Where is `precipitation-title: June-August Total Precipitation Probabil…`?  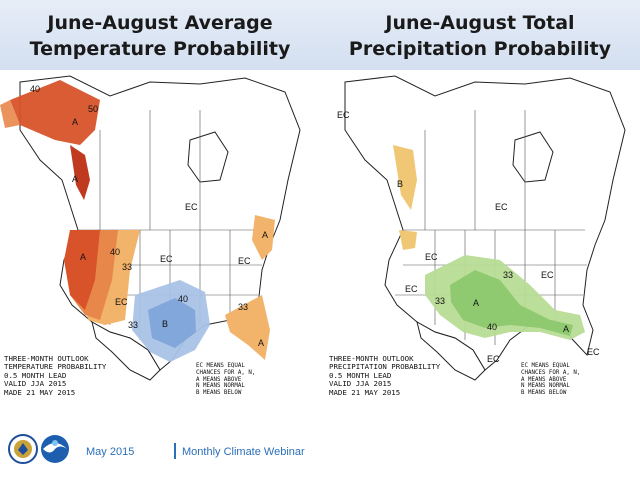 precipitation-title: June-August Total Precipitation Probabil… is located at coordinates (480, 36).